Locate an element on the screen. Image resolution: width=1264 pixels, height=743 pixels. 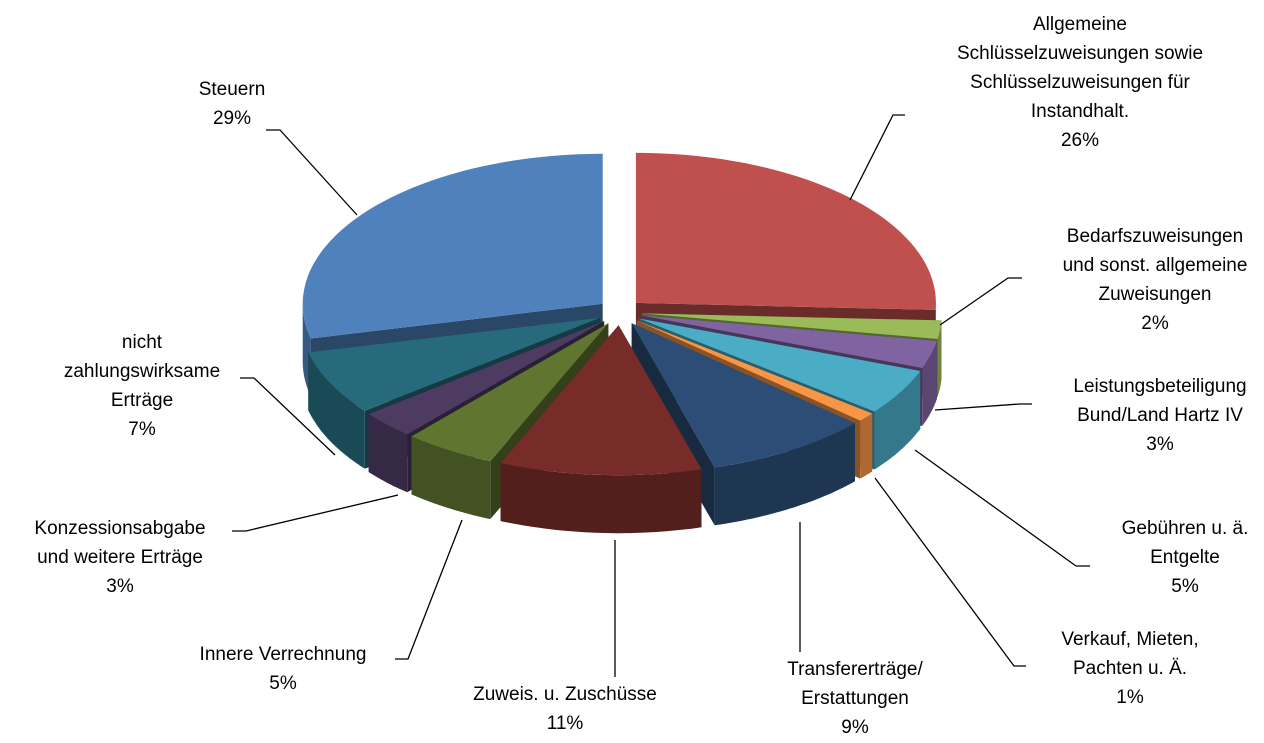
slice-label: Transfererträge/ Erstattungen 9% is located at coordinates (855, 698).